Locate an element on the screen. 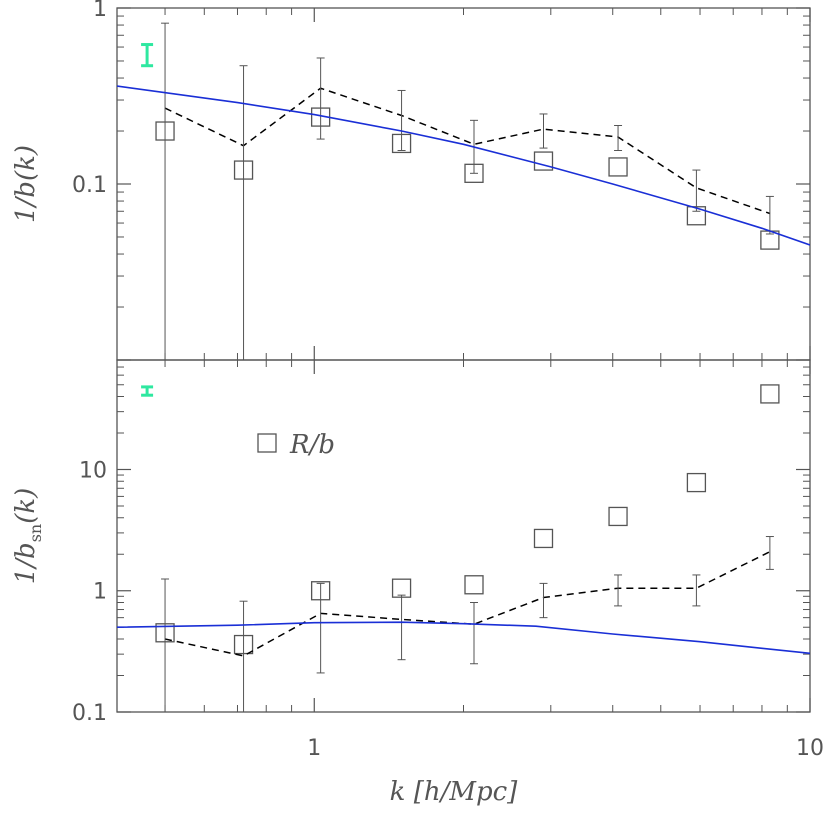  legend: R/b is located at coordinates (296, 445).